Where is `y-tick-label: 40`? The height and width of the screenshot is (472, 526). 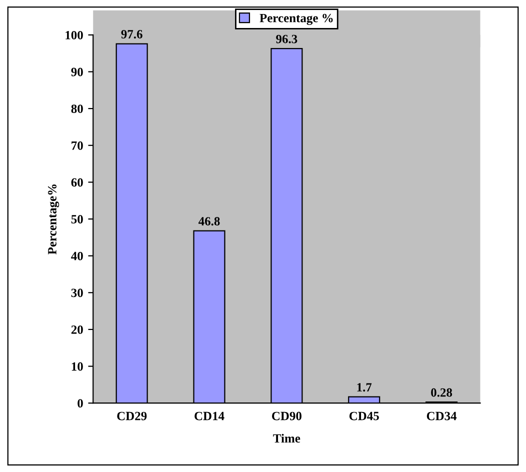
y-tick-label: 40 is located at coordinates (77, 256).